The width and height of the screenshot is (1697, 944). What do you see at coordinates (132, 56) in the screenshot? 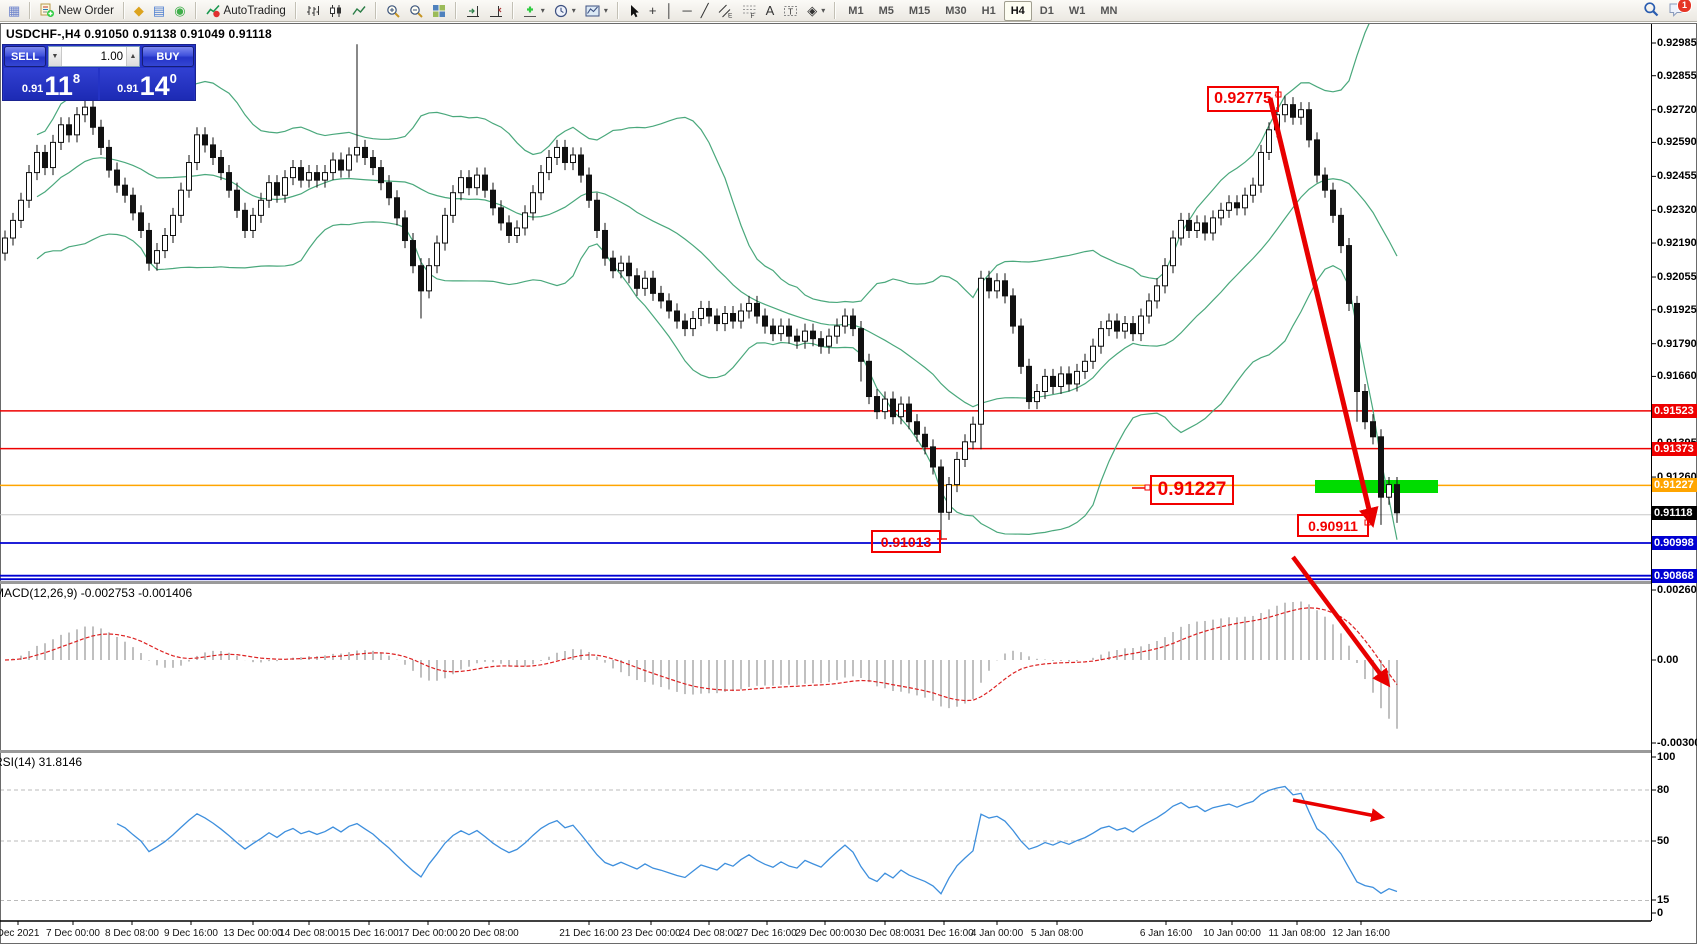
I see `volume-increase-button: ▲` at bounding box center [132, 56].